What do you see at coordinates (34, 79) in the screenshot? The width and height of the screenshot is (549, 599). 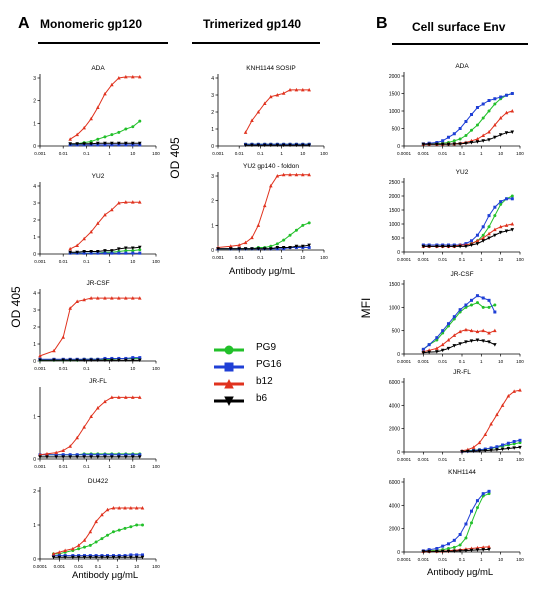 I see `y-tick-label: 3` at bounding box center [34, 79].